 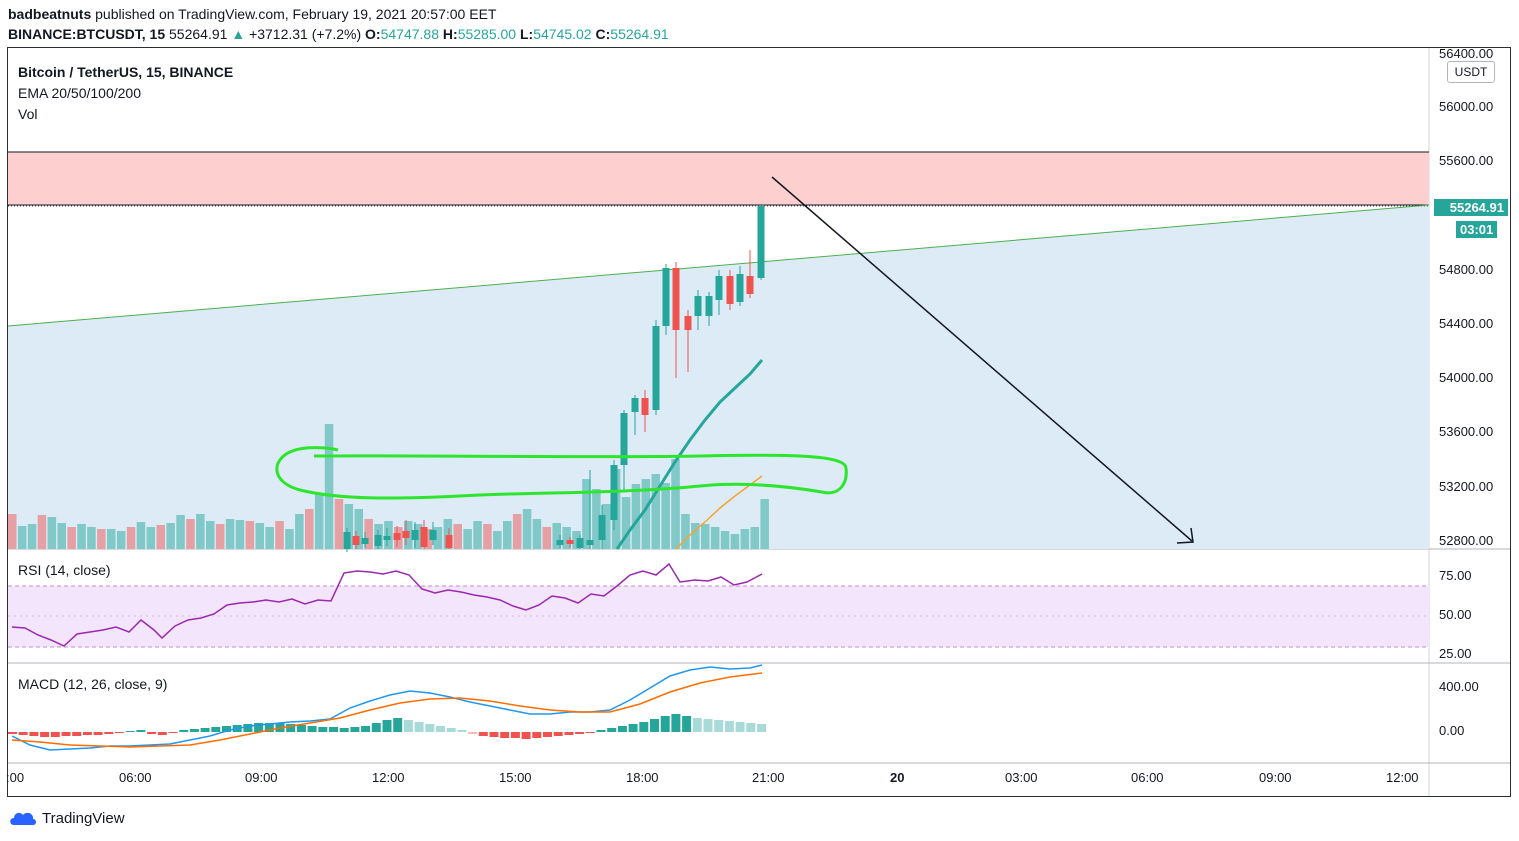 I want to click on macd-legend: MACD (12, 26, close, 9), so click(x=93, y=684).